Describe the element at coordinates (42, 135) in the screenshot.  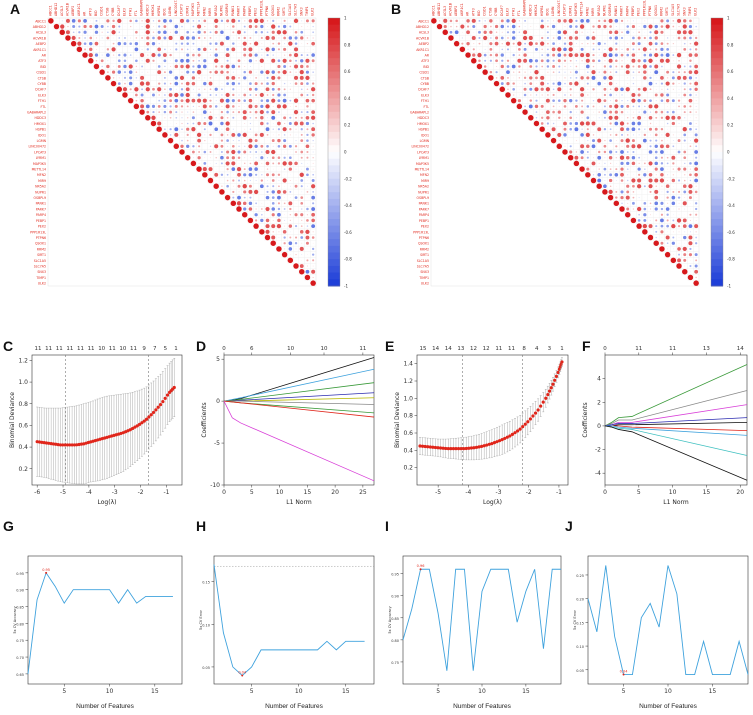
I see `row-label: IDO1` at that location.